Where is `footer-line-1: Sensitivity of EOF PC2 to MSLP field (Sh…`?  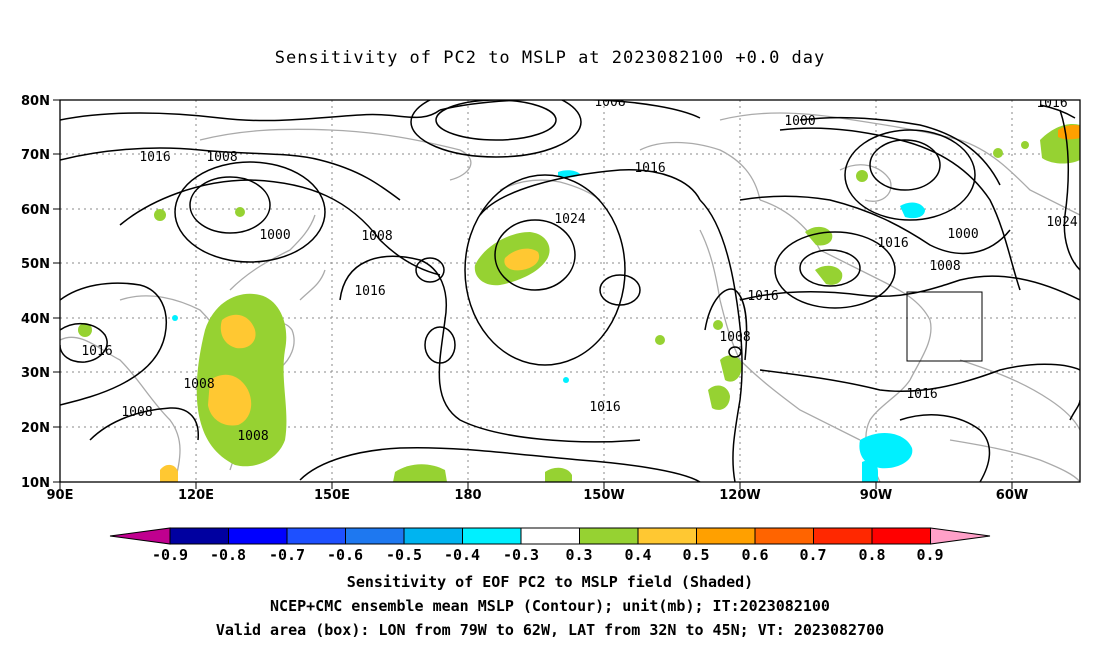 footer-line-1: Sensitivity of EOF PC2 to MSLP field (Sh… is located at coordinates (550, 582).